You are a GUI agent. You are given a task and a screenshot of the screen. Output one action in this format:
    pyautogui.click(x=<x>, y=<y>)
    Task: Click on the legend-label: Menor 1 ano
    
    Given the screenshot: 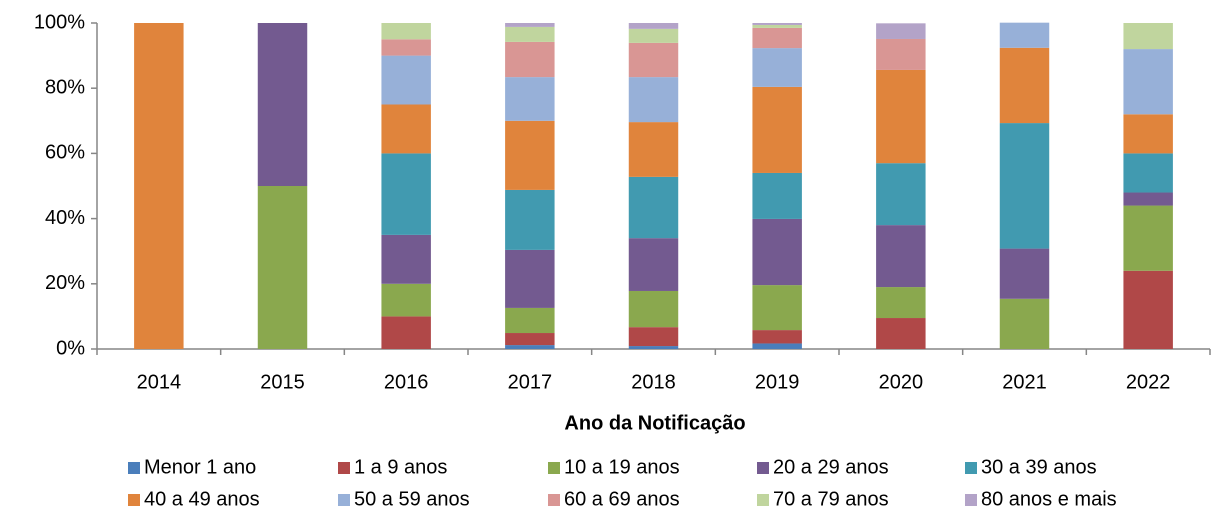 What is the action you would take?
    pyautogui.click(x=200, y=467)
    